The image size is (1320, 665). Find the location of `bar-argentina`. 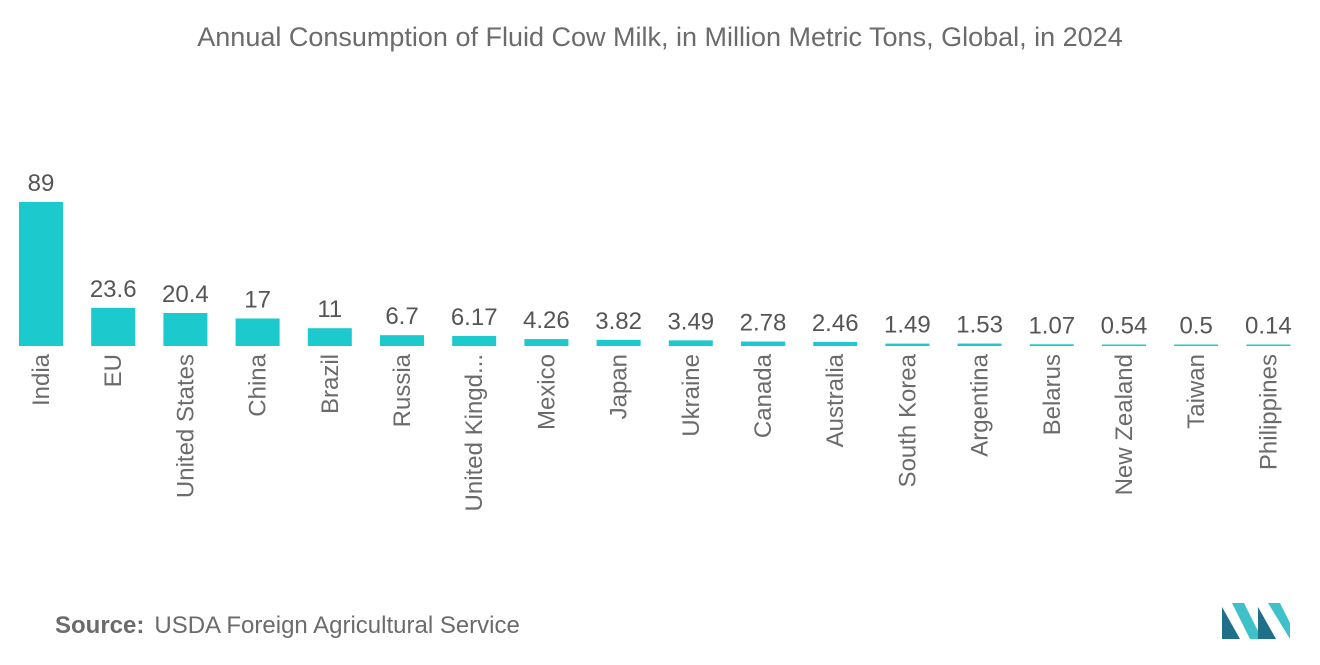

bar-argentina is located at coordinates (979, 344).